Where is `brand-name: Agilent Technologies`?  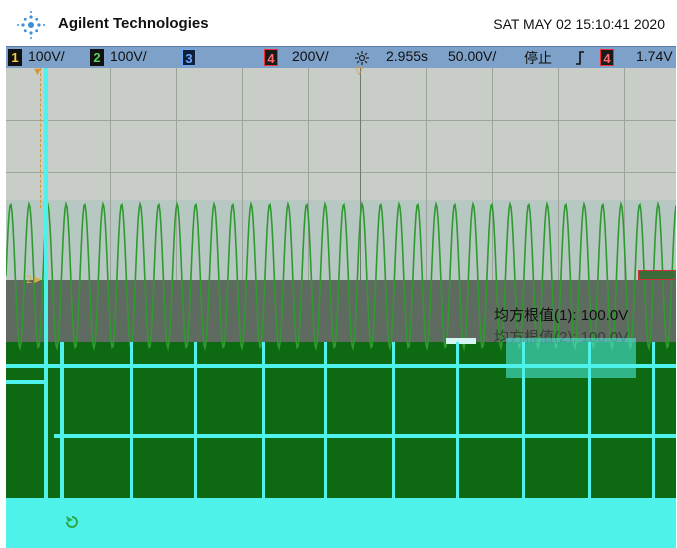 brand-name: Agilent Technologies is located at coordinates (133, 23).